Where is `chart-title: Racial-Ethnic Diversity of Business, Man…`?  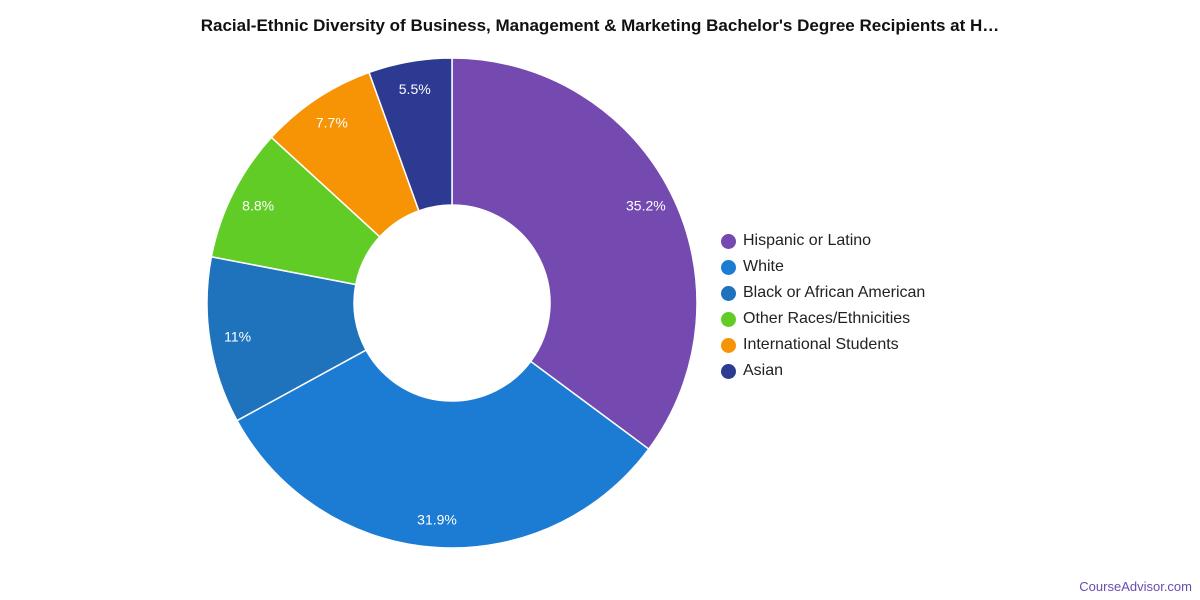 chart-title: Racial-Ethnic Diversity of Business, Man… is located at coordinates (600, 25).